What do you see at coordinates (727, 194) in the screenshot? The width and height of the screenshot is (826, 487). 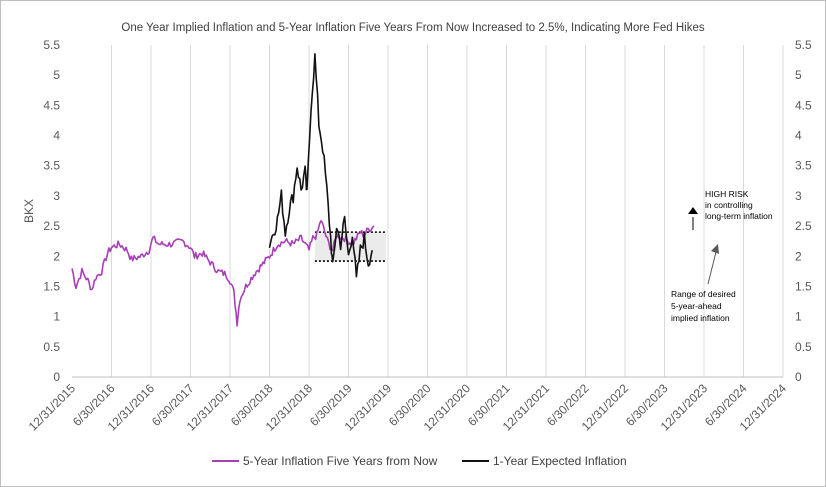 I see `annotation-high-risk-text: HIGH RISK` at bounding box center [727, 194].